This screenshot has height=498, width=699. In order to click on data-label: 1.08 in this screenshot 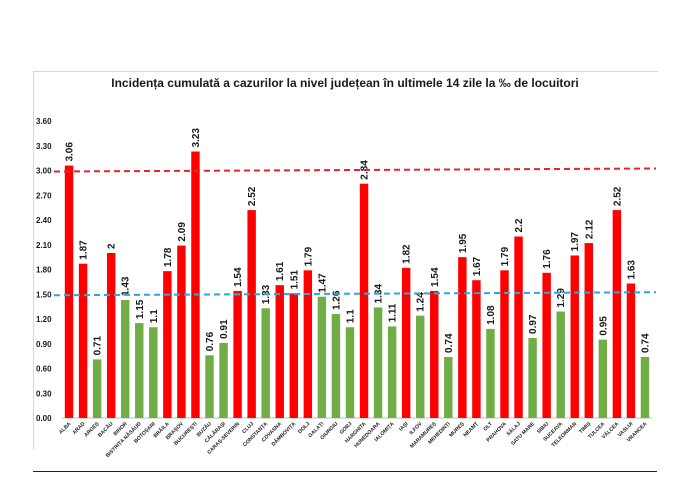, I will do `click(491, 315)`.